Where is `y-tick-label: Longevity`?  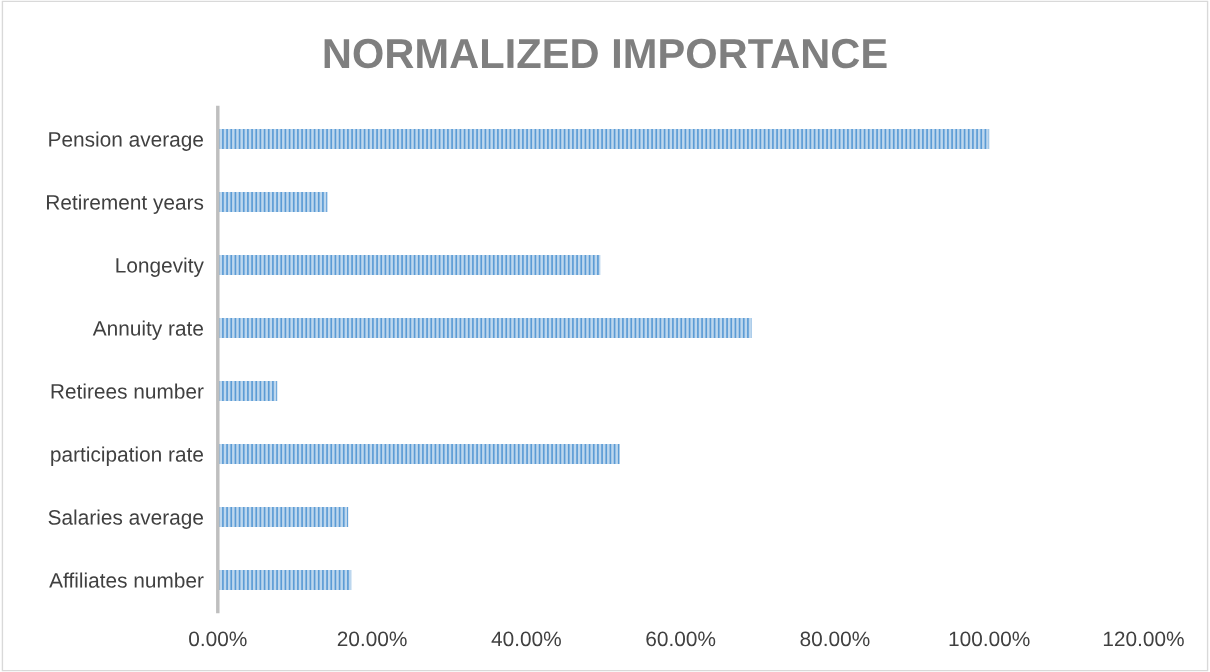 y-tick-label: Longevity is located at coordinates (160, 267).